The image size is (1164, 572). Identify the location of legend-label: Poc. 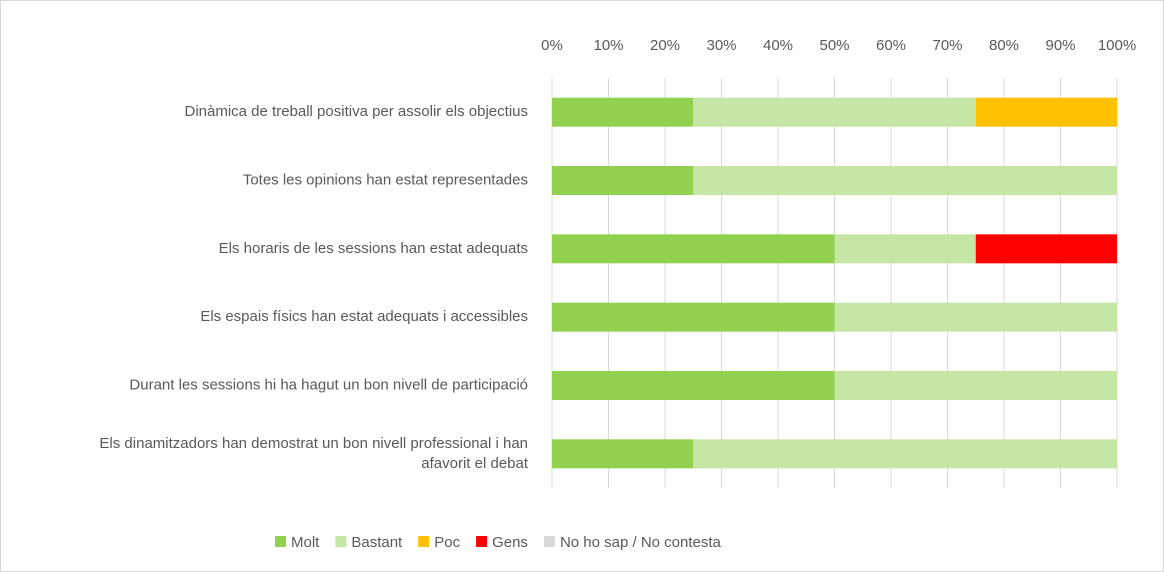
(447, 542).